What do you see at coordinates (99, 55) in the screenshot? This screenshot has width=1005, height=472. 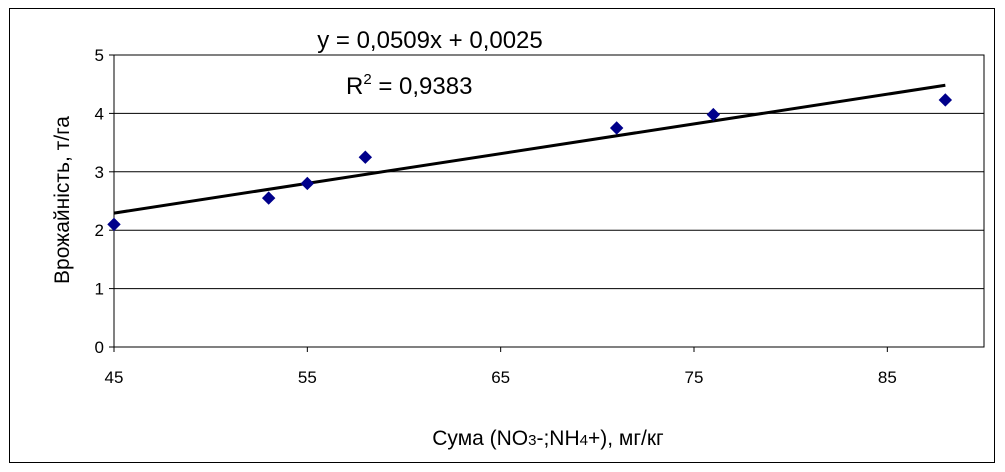 I see `y-tick-label: 5` at bounding box center [99, 55].